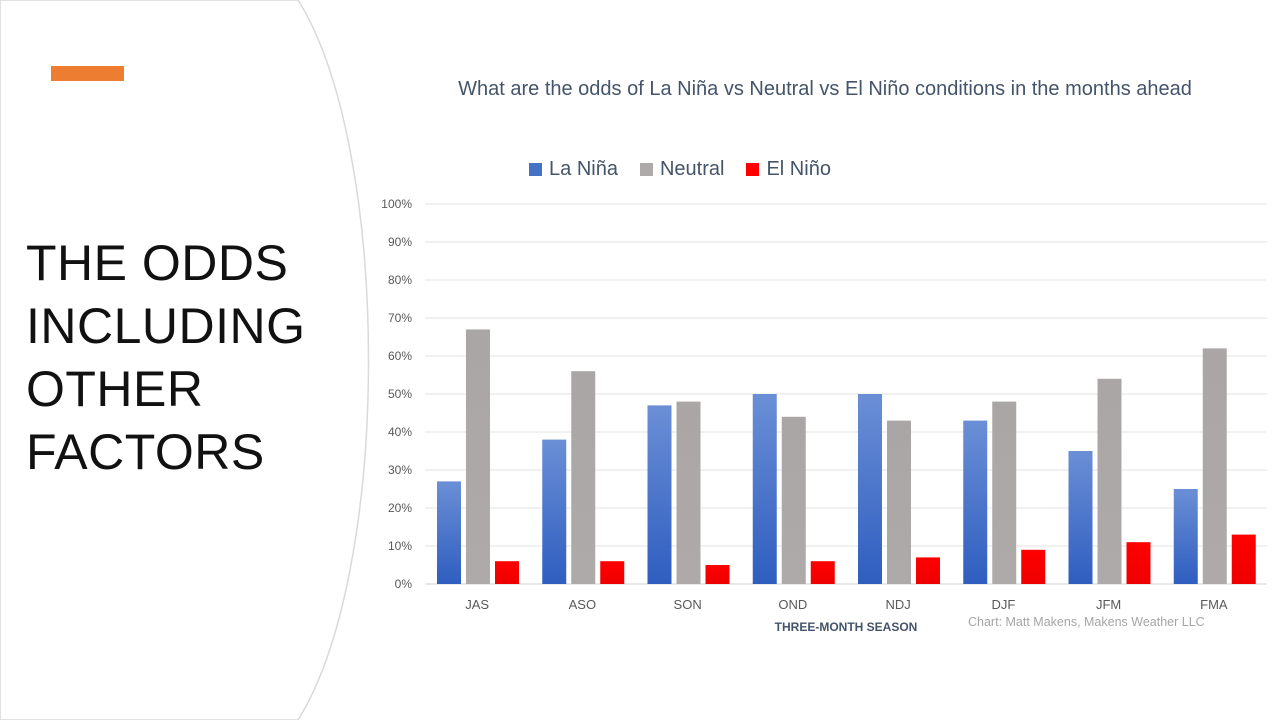  What do you see at coordinates (1243, 559) in the screenshot?
I see `bar-el-ni-o-fma` at bounding box center [1243, 559].